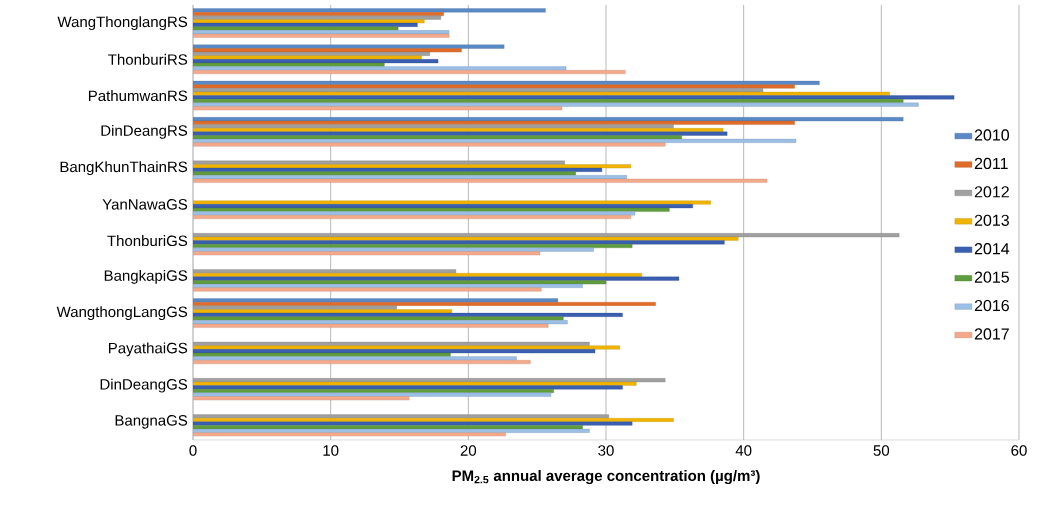  What do you see at coordinates (193, 450) in the screenshot?
I see `x-tick-label: 0` at bounding box center [193, 450].